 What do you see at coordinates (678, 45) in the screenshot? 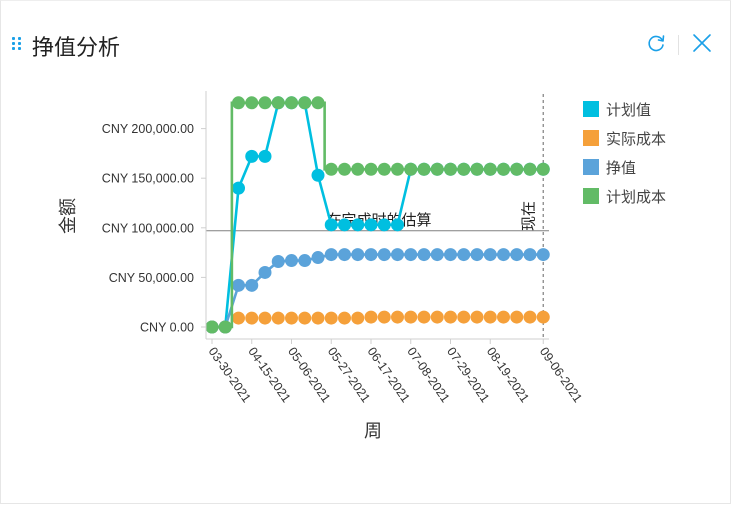
I see `toolbar-divider` at bounding box center [678, 45].